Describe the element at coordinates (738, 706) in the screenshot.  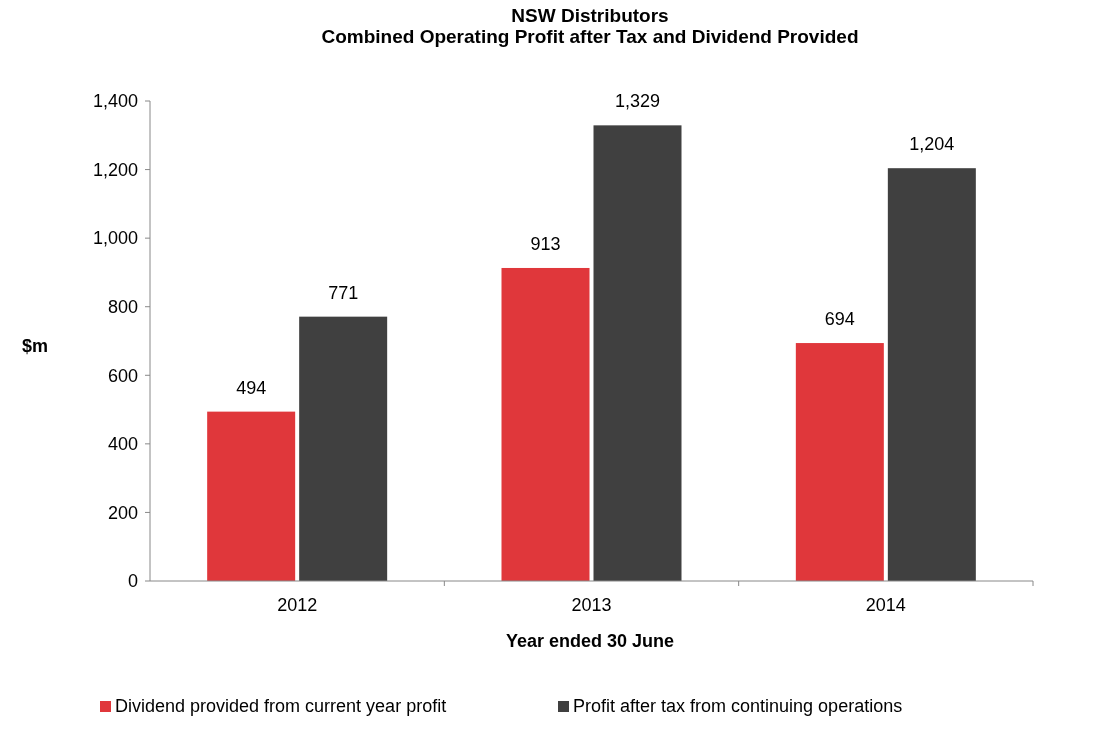
I see `legend-label: Profit after tax from continuing operations` at that location.